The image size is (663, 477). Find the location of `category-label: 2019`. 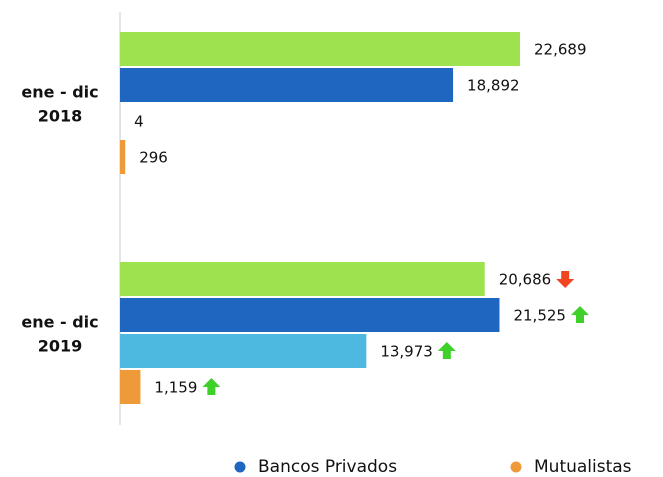

category-label: 2019 is located at coordinates (60, 346).